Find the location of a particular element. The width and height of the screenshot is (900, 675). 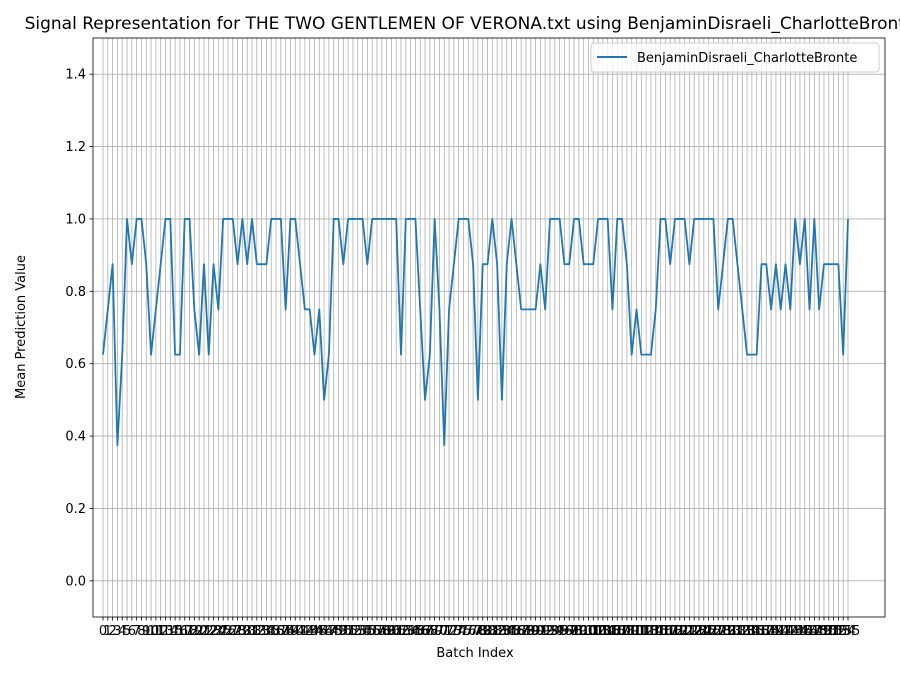

y-tick-label: 0.4 is located at coordinates (75, 437).